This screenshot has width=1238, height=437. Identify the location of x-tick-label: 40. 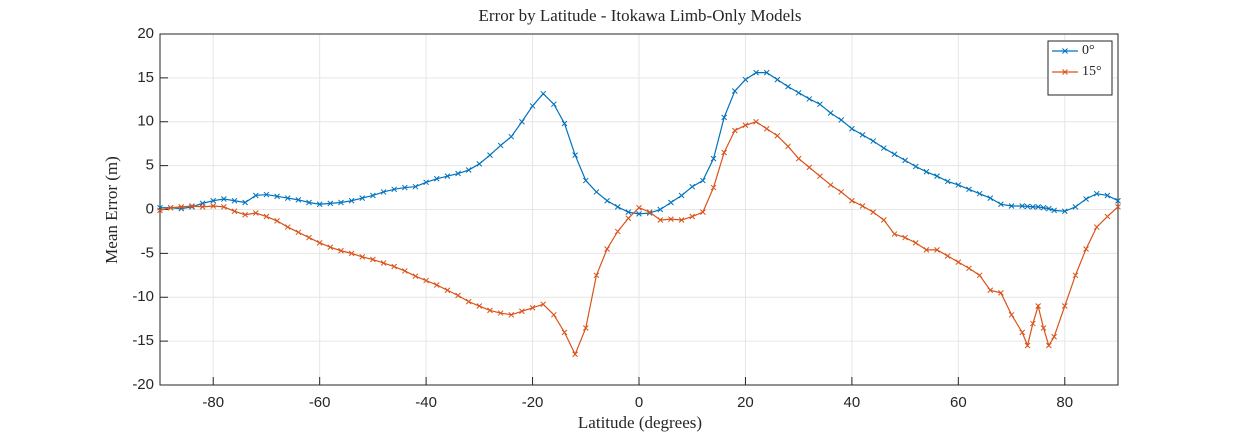
(852, 402).